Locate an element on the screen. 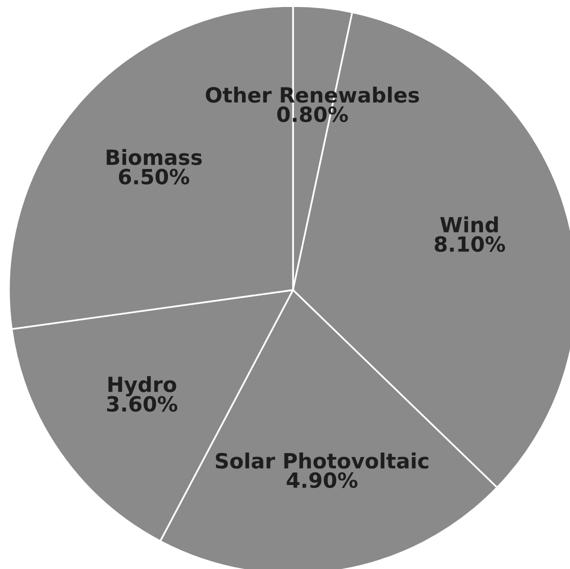 This screenshot has width=570, height=569. slice-label: Biomass is located at coordinates (154, 157).